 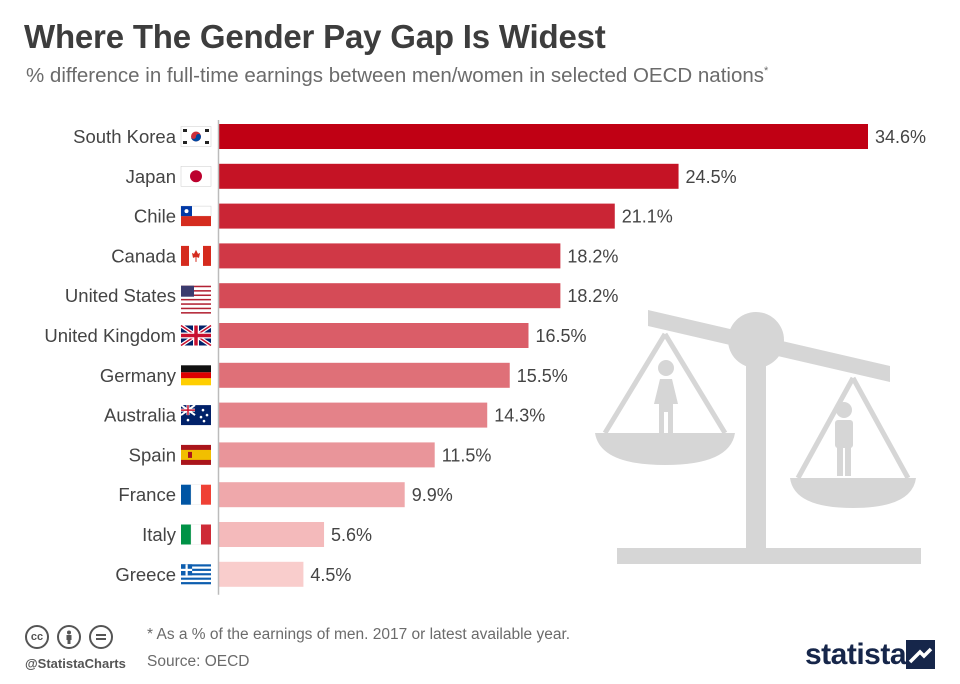 I want to click on category-label: Italy, so click(x=159, y=534).